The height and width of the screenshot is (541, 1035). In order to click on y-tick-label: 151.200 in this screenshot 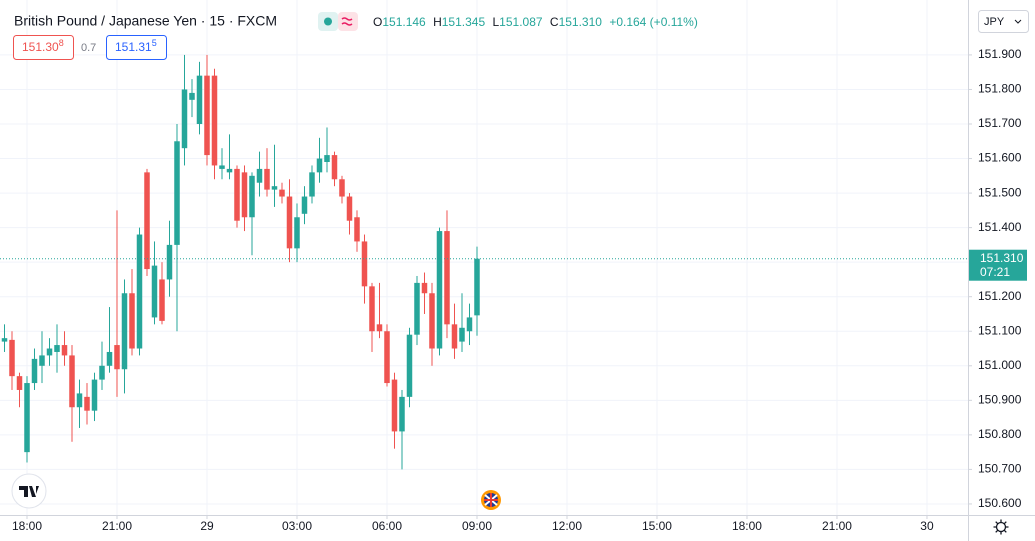, I will do `click(1000, 296)`.